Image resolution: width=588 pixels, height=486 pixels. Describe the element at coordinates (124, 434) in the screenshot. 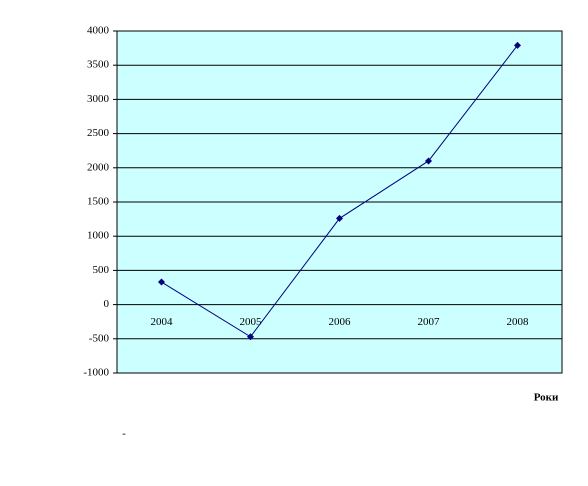

I see `annotation: -` at that location.